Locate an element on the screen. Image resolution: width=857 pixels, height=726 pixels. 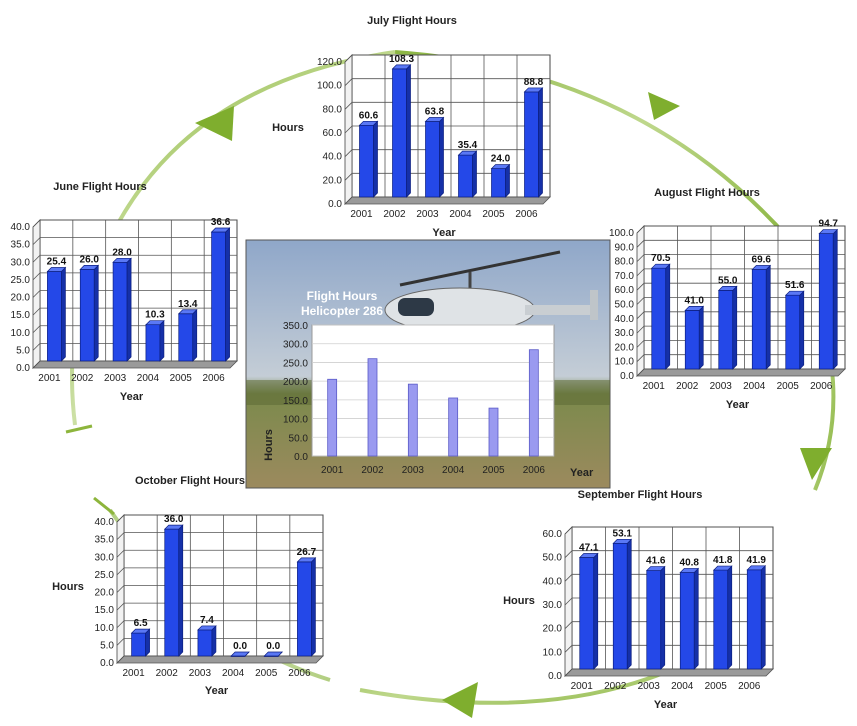
chart-subtitle-center: Helicopter 286 is located at coordinates (342, 311).